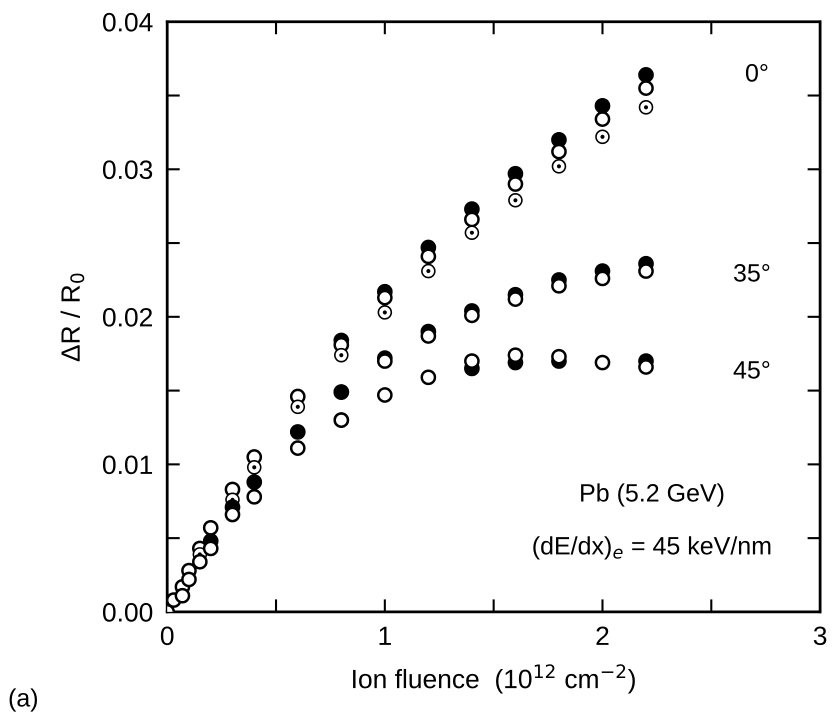  What do you see at coordinates (752, 273) in the screenshot?
I see `annotation: 35°` at bounding box center [752, 273].